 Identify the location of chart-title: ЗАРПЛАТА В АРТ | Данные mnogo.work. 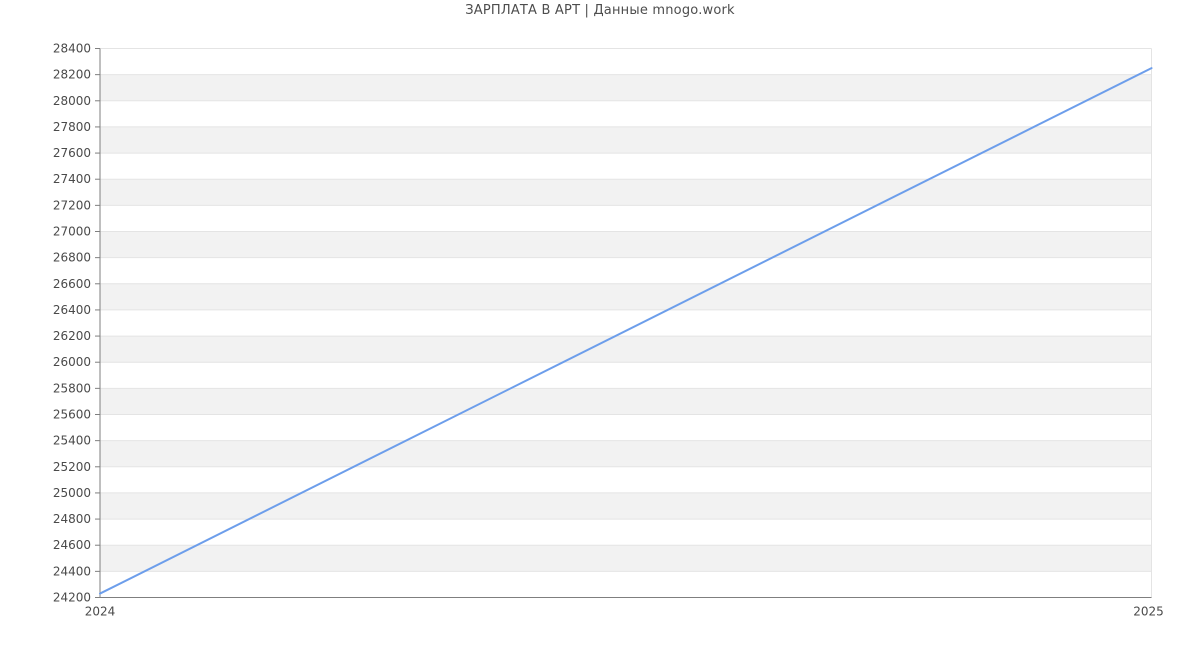
(600, 10).